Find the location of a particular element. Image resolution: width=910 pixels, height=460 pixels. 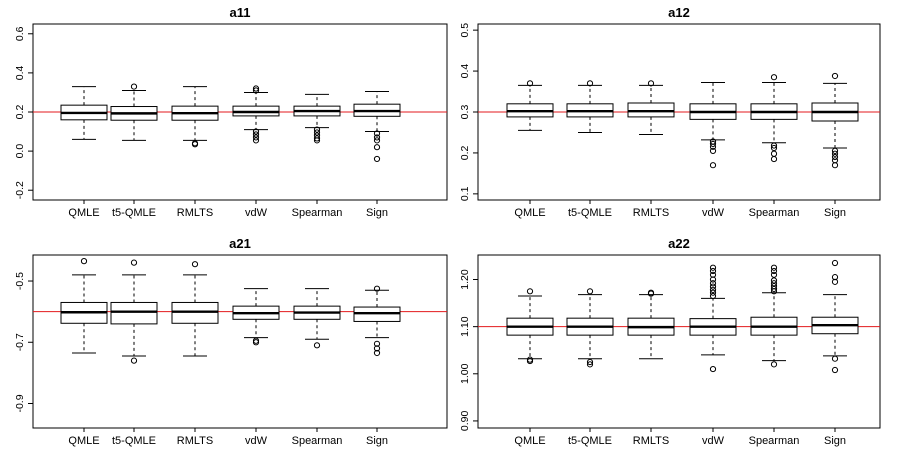

y-tick-label: 0.90 is located at coordinates (465, 421).